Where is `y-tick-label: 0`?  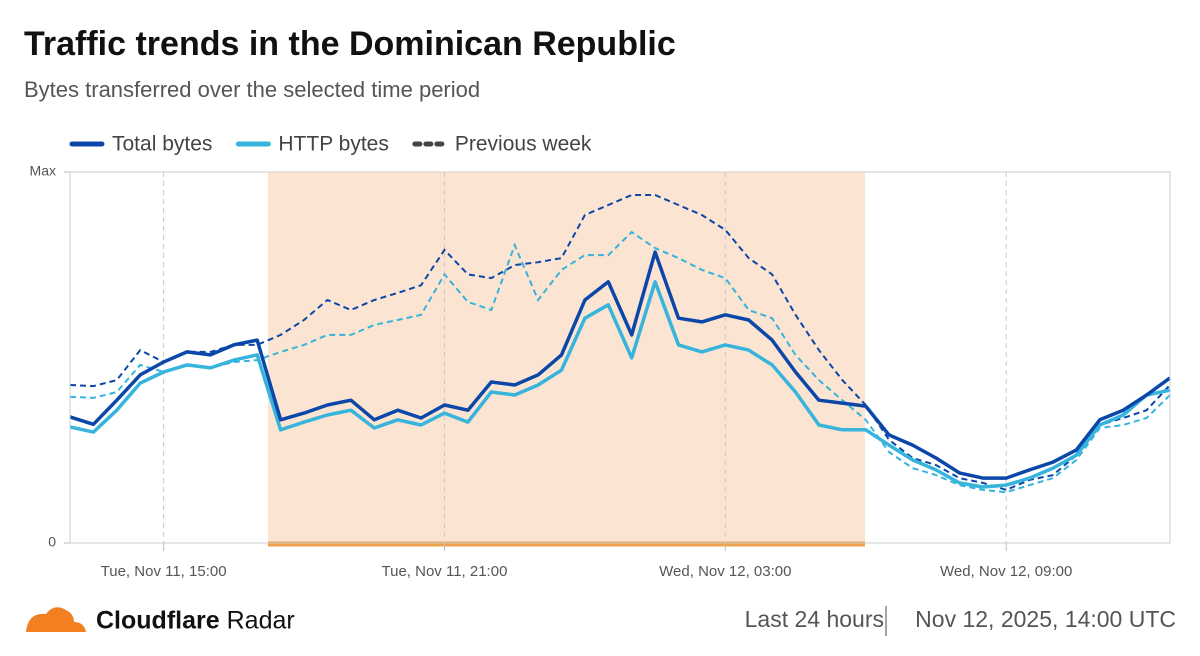 y-tick-label: 0 is located at coordinates (52, 542).